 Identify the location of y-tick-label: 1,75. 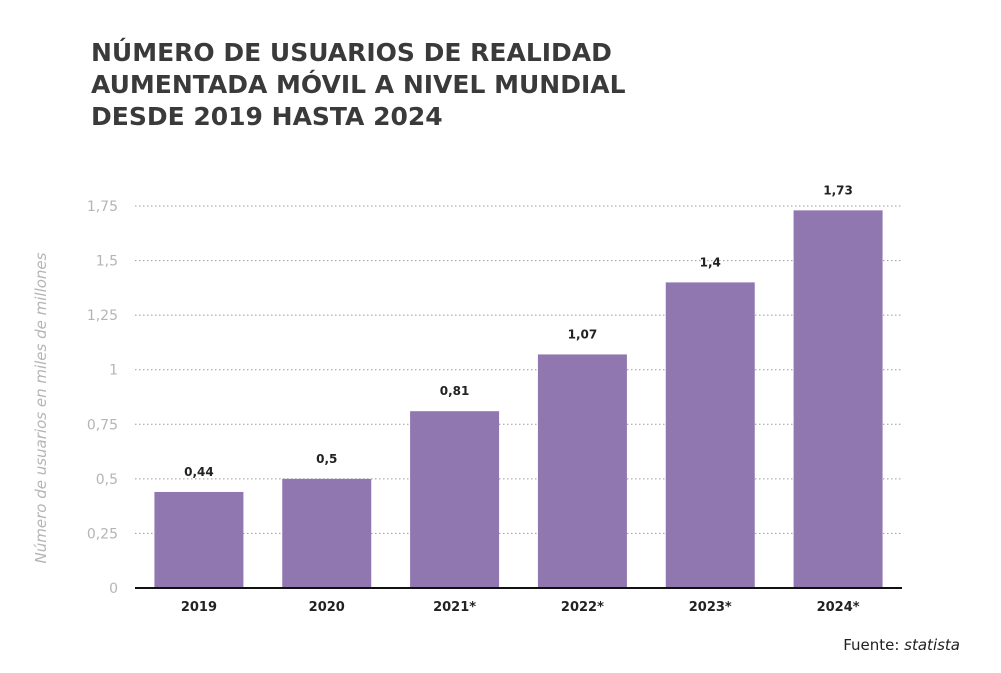
(102, 207).